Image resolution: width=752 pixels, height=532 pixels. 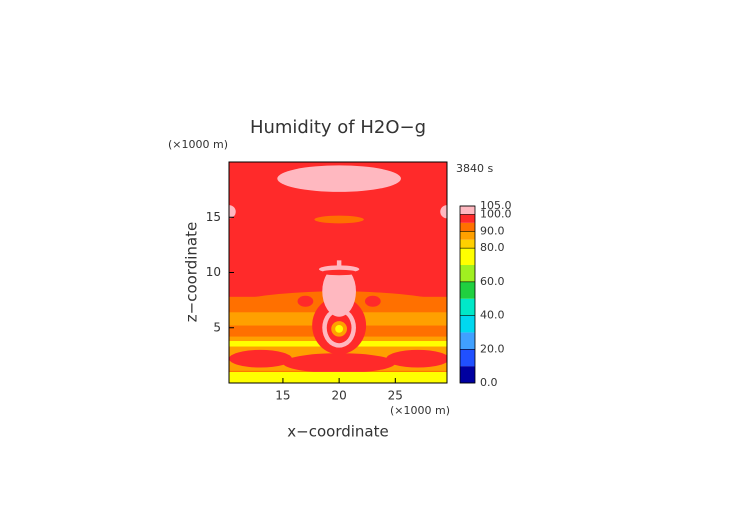 I want to click on chart-title: Humidity of H2O−g, so click(x=338, y=127).